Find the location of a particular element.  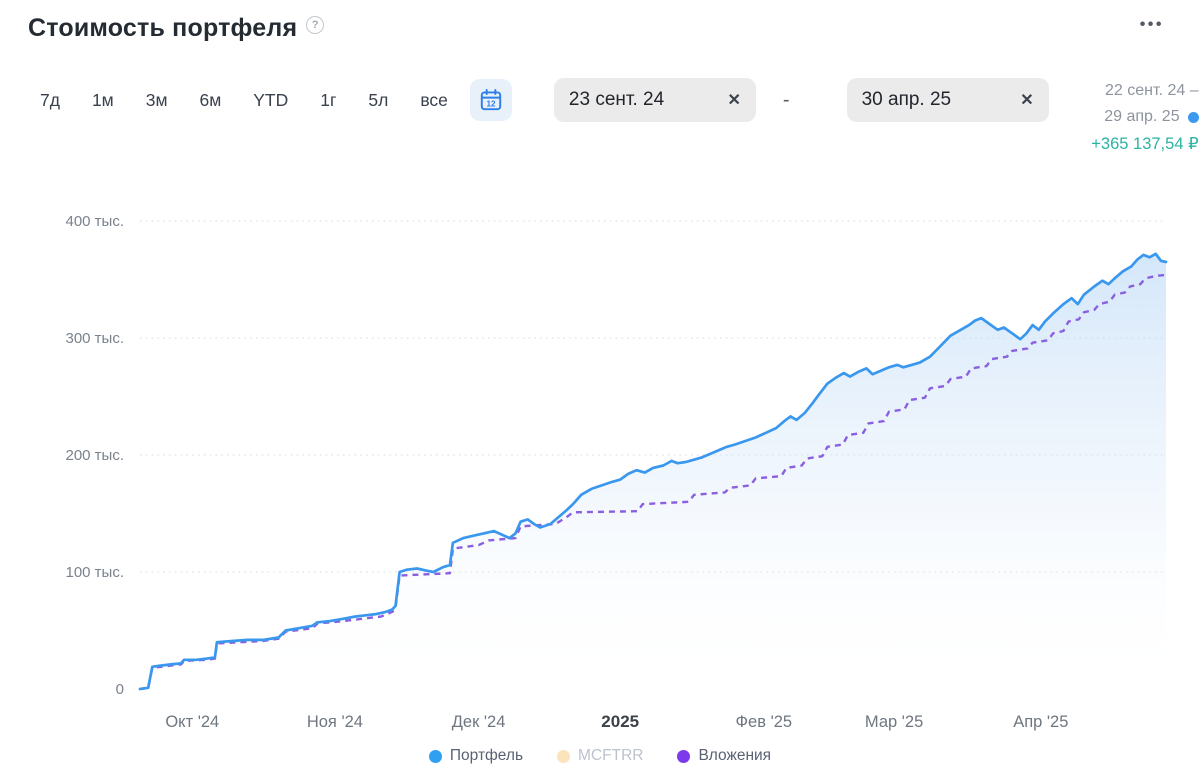

summary-range-end-row: 29 апр. 25 is located at coordinates (1124, 117).